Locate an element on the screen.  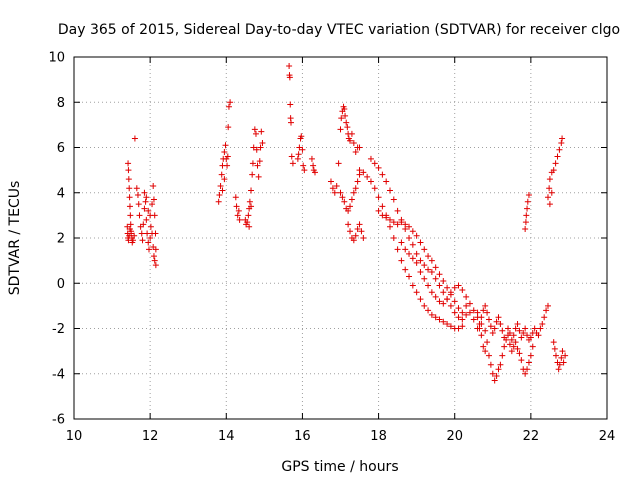
y-tick-label: 0 is located at coordinates (61, 284).